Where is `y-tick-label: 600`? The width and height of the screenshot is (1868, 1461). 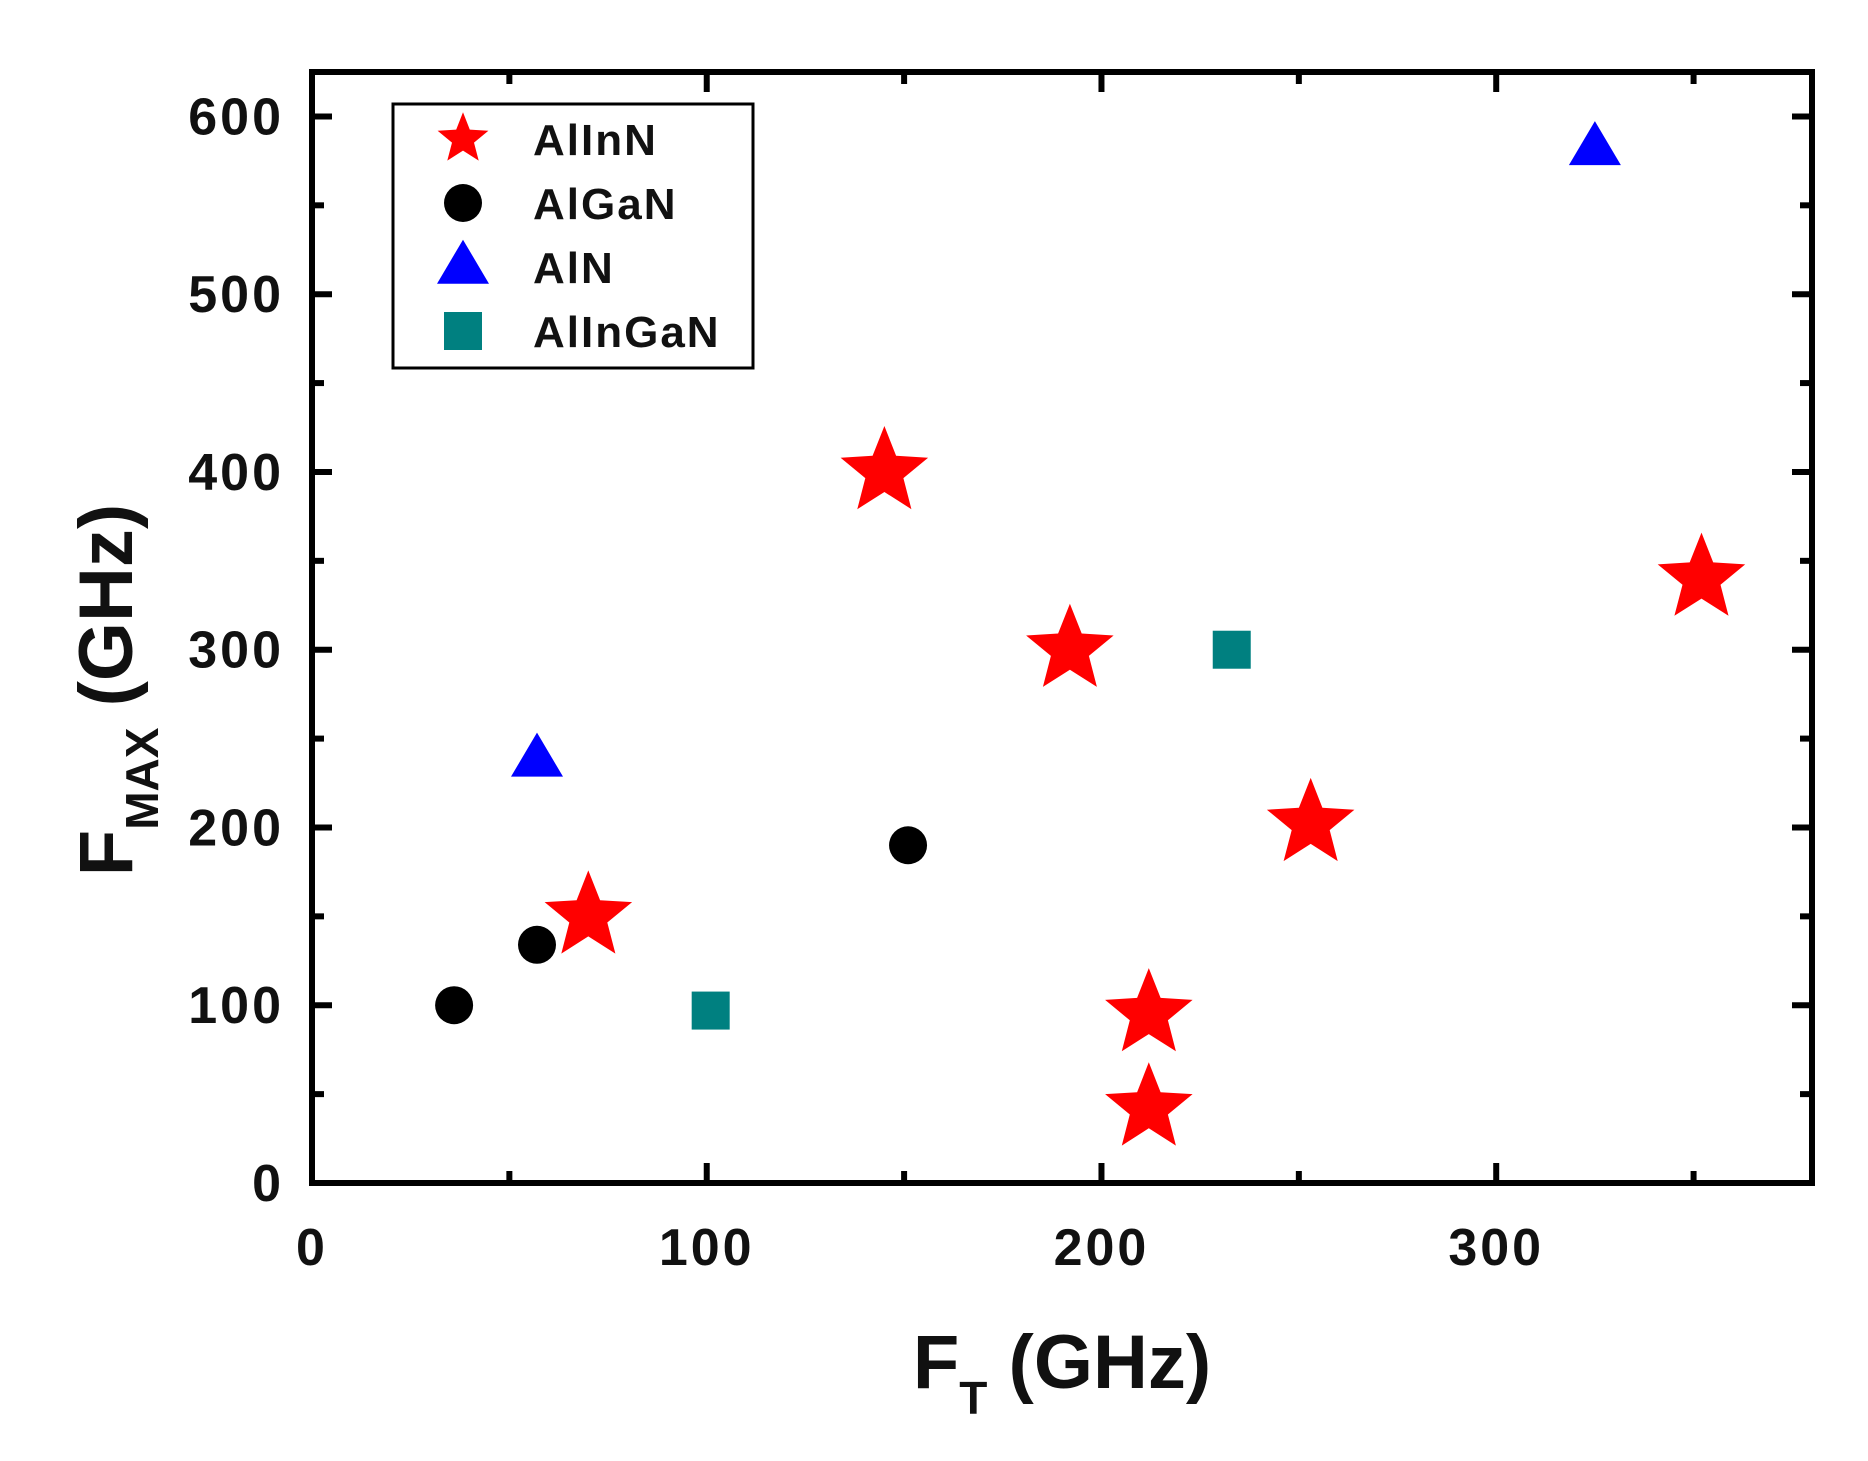 y-tick-label: 600 is located at coordinates (236, 117).